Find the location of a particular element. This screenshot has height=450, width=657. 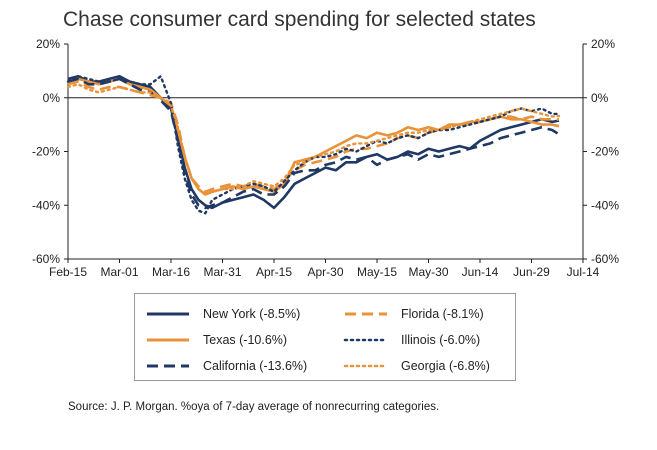

x-tick-label: Jun-29 is located at coordinates (531, 272).